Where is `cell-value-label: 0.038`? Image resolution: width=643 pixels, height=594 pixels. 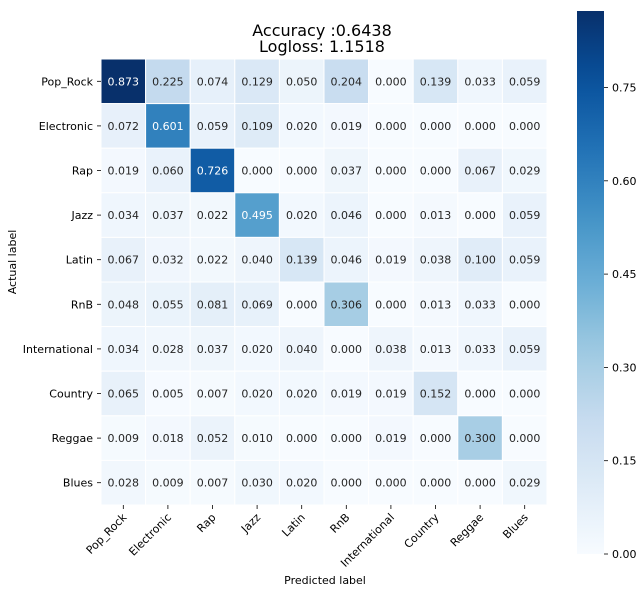 cell-value-label: 0.038 is located at coordinates (436, 260).